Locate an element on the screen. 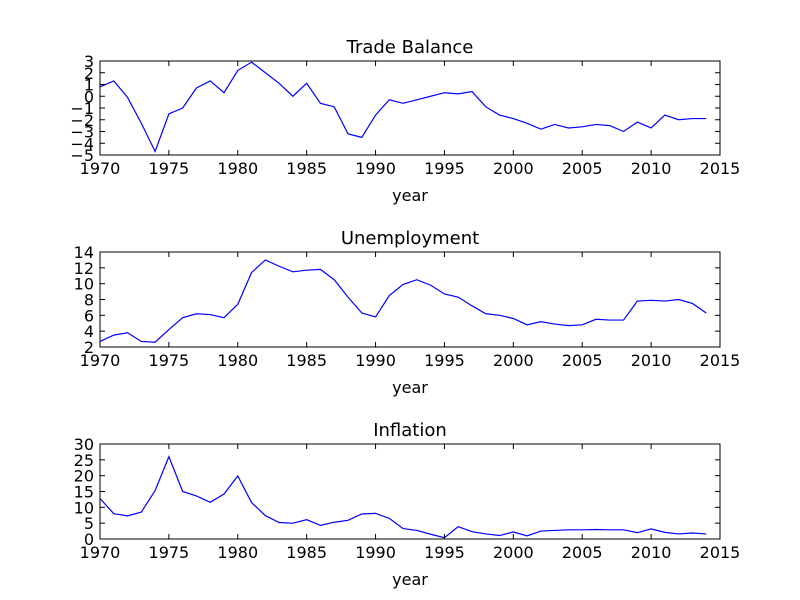 This screenshot has width=800, height=600. panel-3-ytick-label: 20 is located at coordinates (84, 476).